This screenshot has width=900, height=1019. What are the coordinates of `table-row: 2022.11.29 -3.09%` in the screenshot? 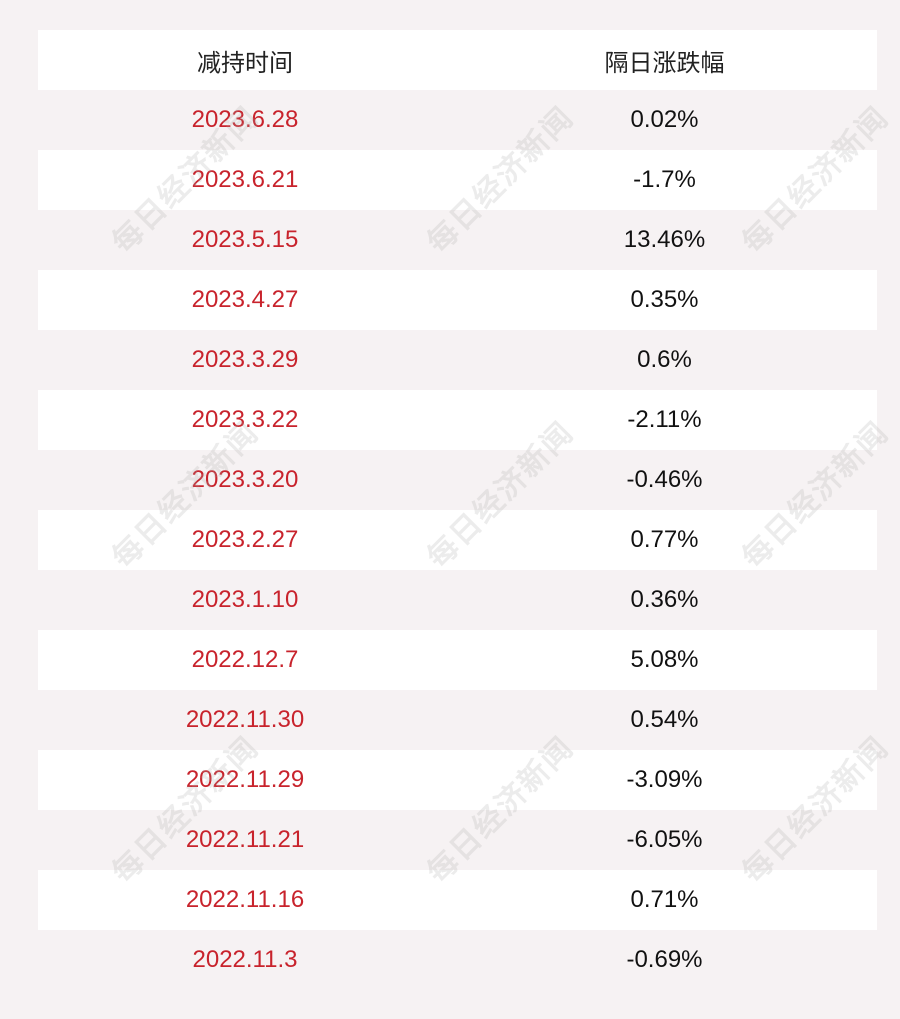 It's located at (457, 780).